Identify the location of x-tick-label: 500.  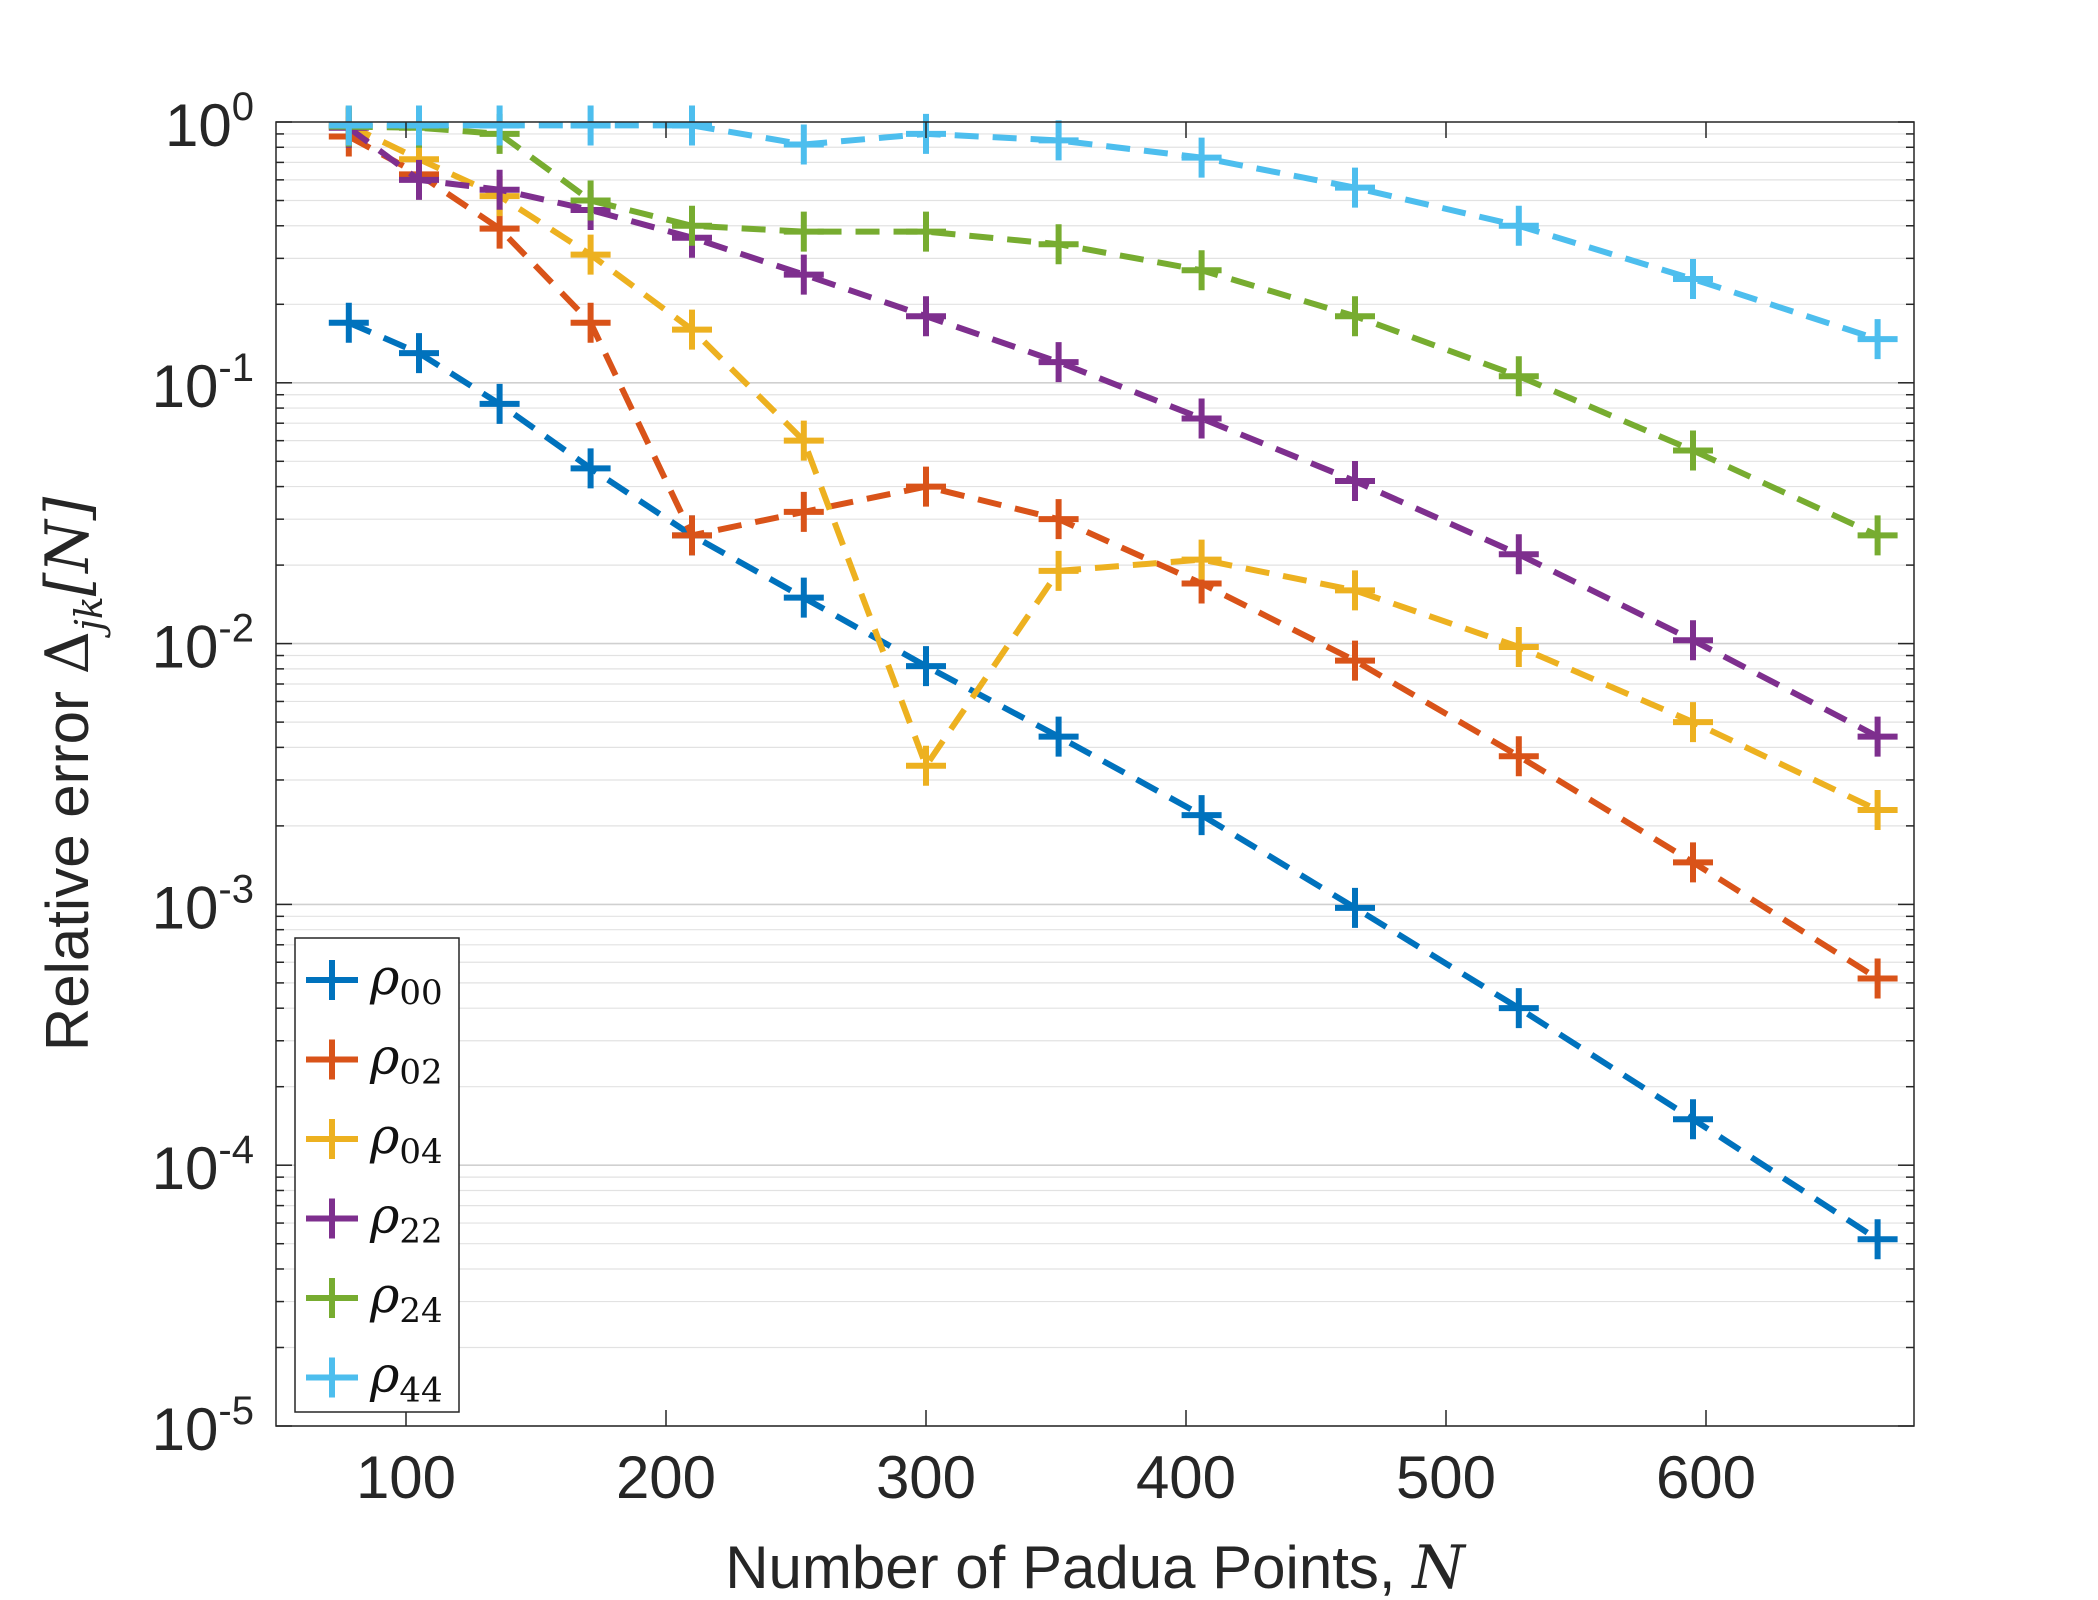
(1446, 1477).